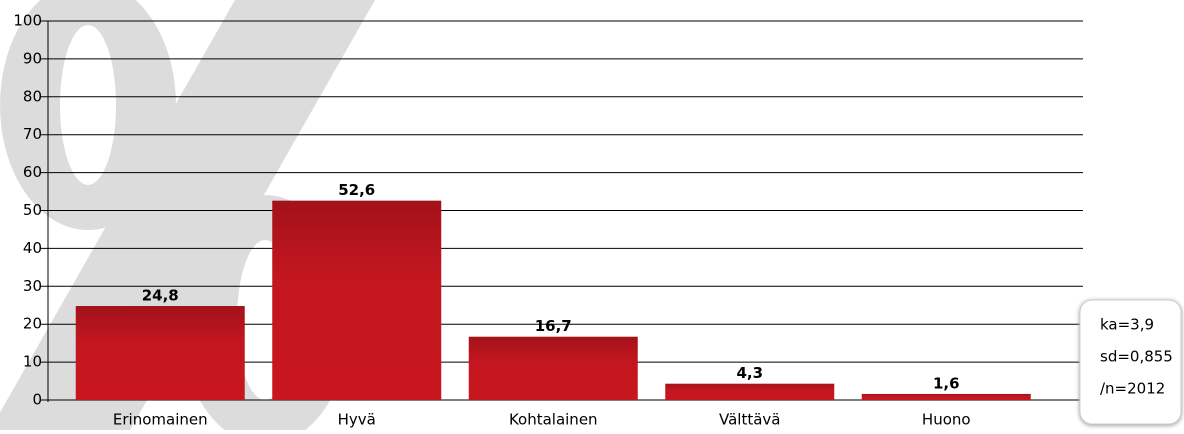  I want to click on x-tick-label: Hyvä, so click(357, 420).